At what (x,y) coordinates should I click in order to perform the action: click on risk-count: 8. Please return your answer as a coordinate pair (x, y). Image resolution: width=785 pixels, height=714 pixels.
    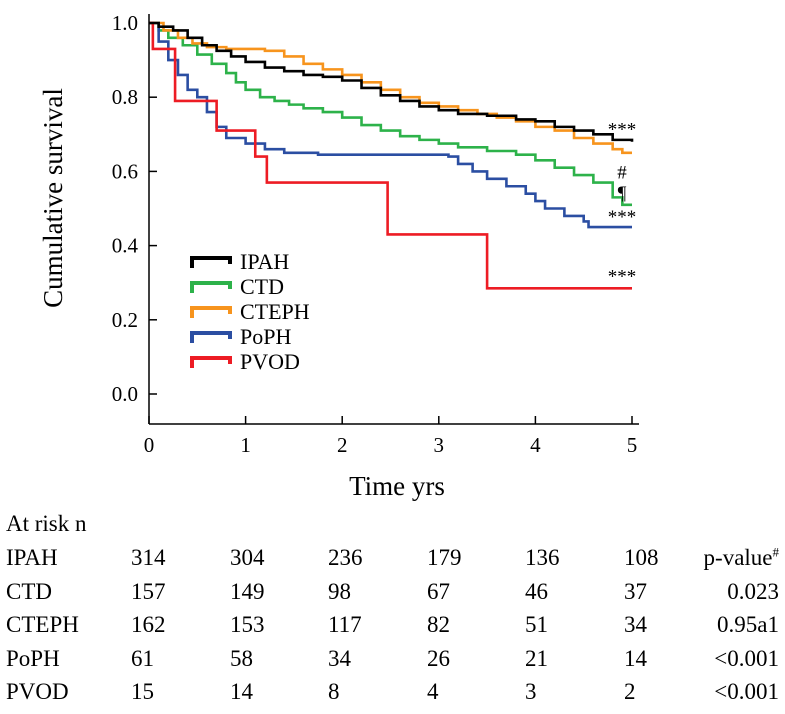
    Looking at the image, I should click on (334, 691).